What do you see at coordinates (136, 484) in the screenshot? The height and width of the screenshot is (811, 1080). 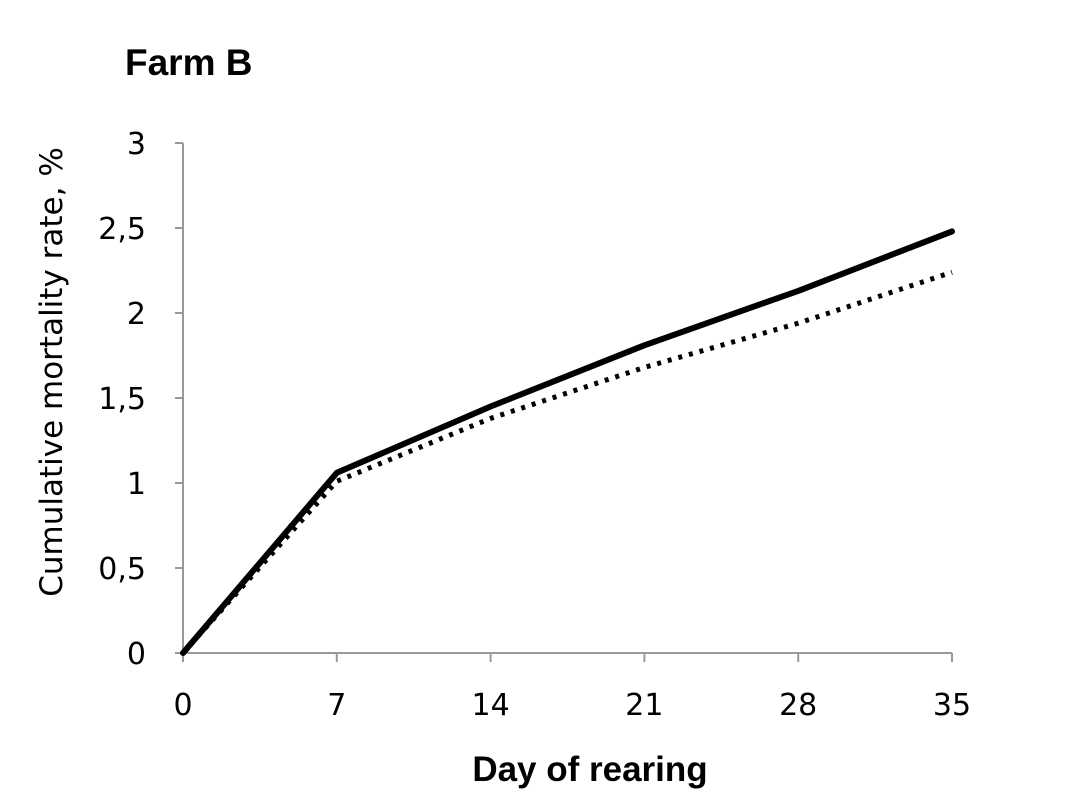 I see `y-tick-label: 1` at bounding box center [136, 484].